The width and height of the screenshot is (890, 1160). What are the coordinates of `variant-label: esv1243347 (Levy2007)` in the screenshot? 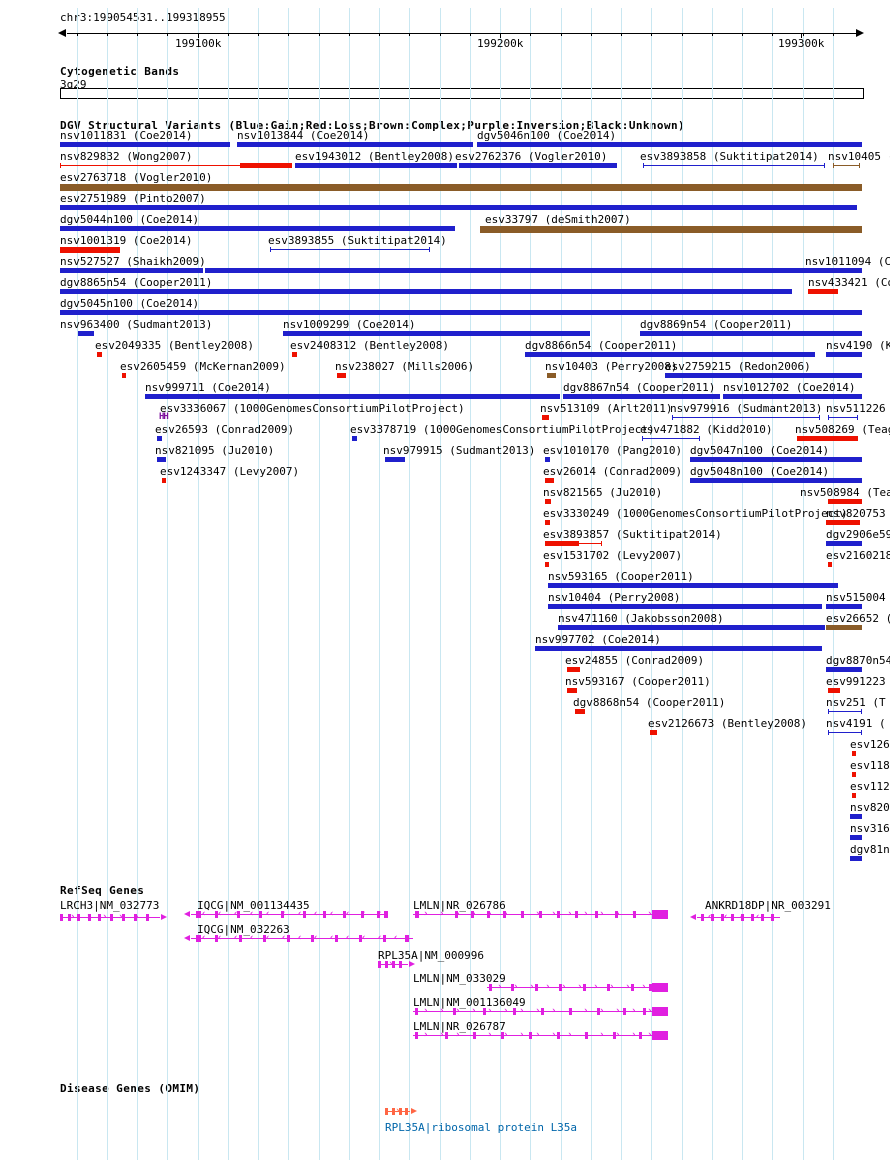 It's located at (230, 471).